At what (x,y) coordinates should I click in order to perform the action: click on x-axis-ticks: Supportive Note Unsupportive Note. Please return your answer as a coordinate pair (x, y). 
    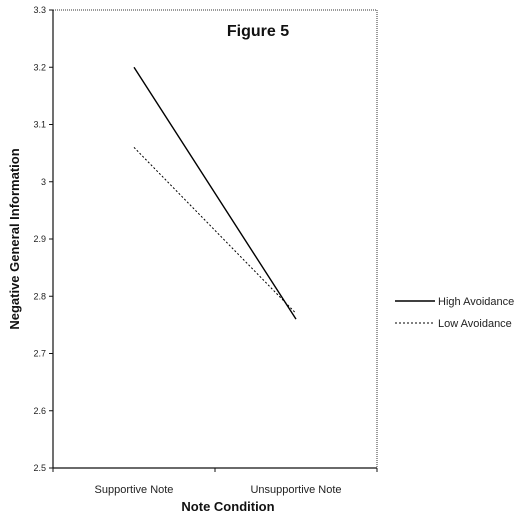
    Looking at the image, I should click on (215, 482).